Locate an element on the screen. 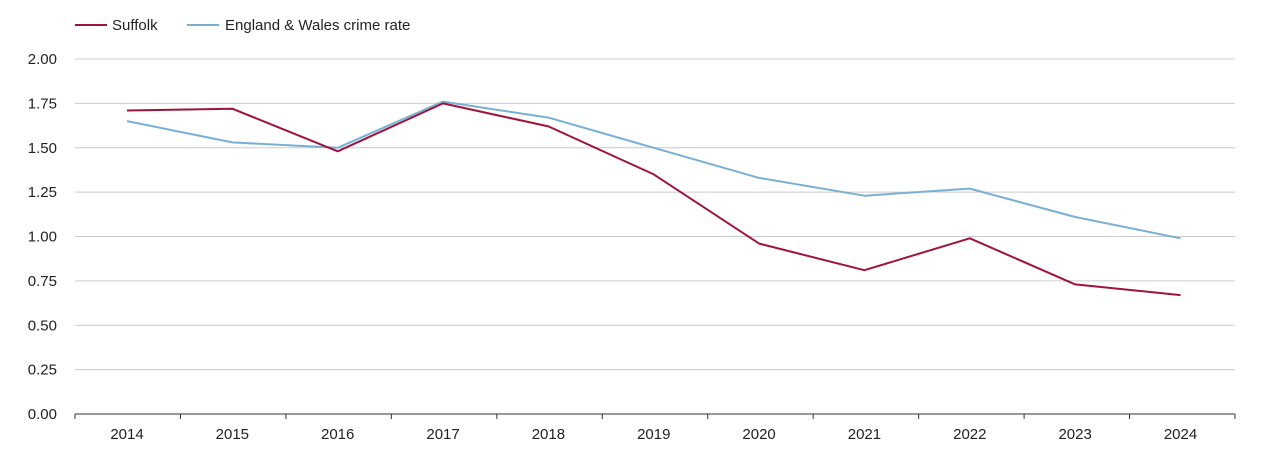 The height and width of the screenshot is (455, 1270). x-tick-label: 2022 is located at coordinates (969, 434).